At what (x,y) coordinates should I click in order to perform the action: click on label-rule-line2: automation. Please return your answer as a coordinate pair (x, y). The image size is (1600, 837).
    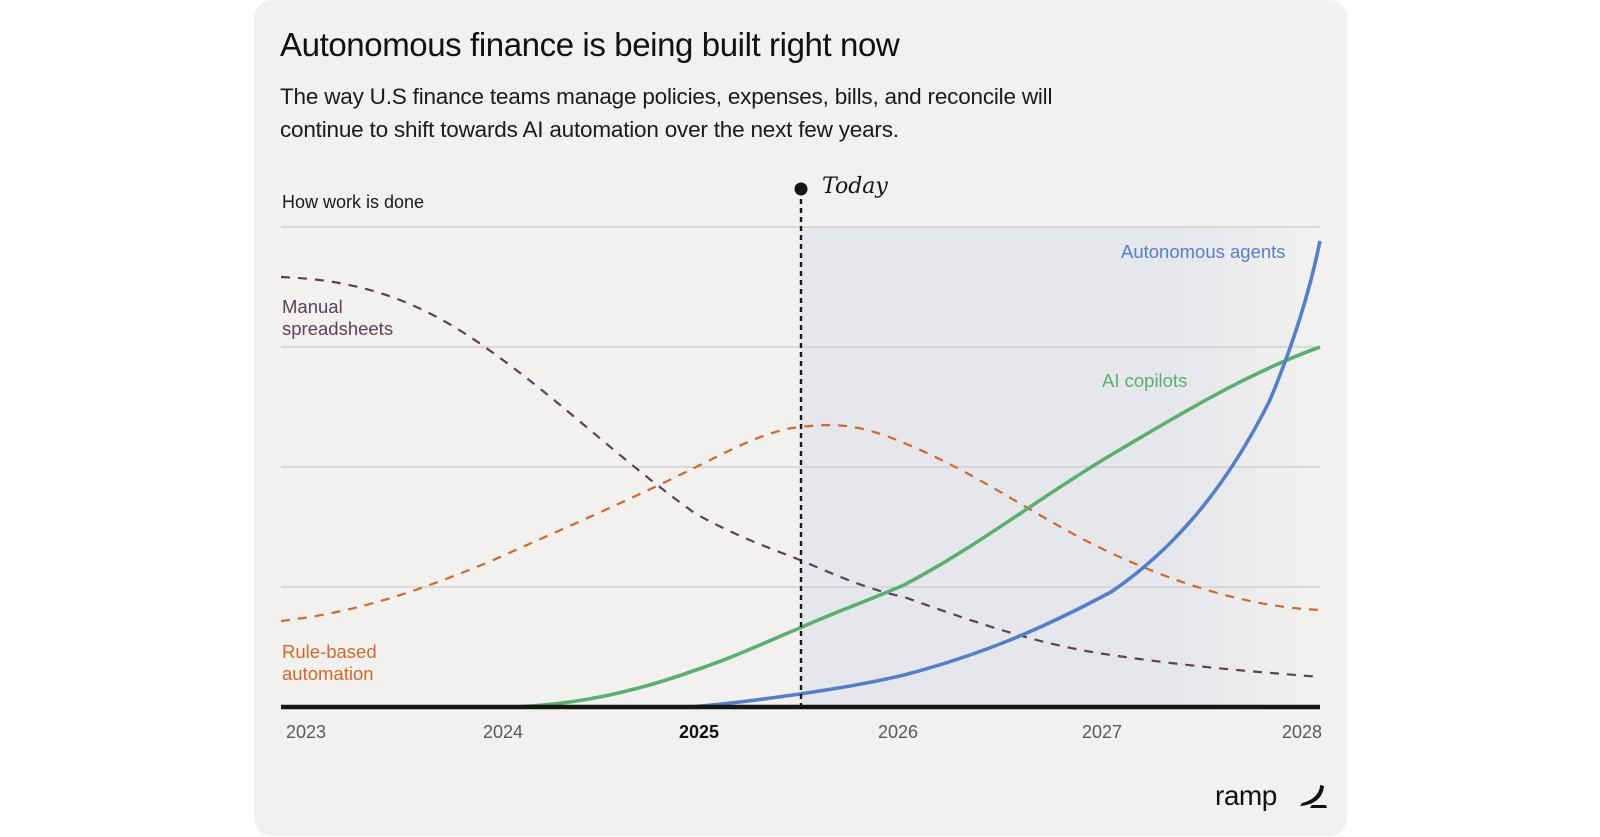
    Looking at the image, I should click on (328, 673).